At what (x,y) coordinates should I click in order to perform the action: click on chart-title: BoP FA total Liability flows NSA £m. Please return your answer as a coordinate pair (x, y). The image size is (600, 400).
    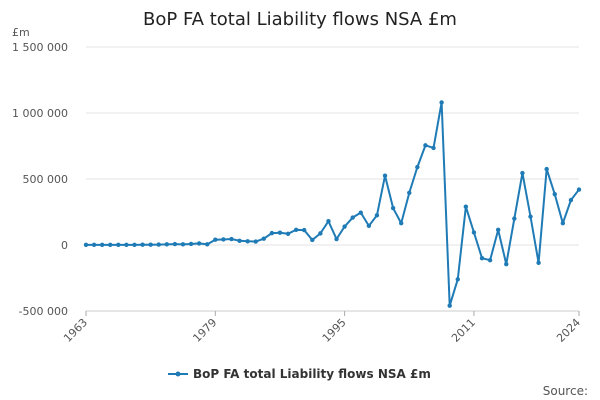
    Looking at the image, I should click on (300, 19).